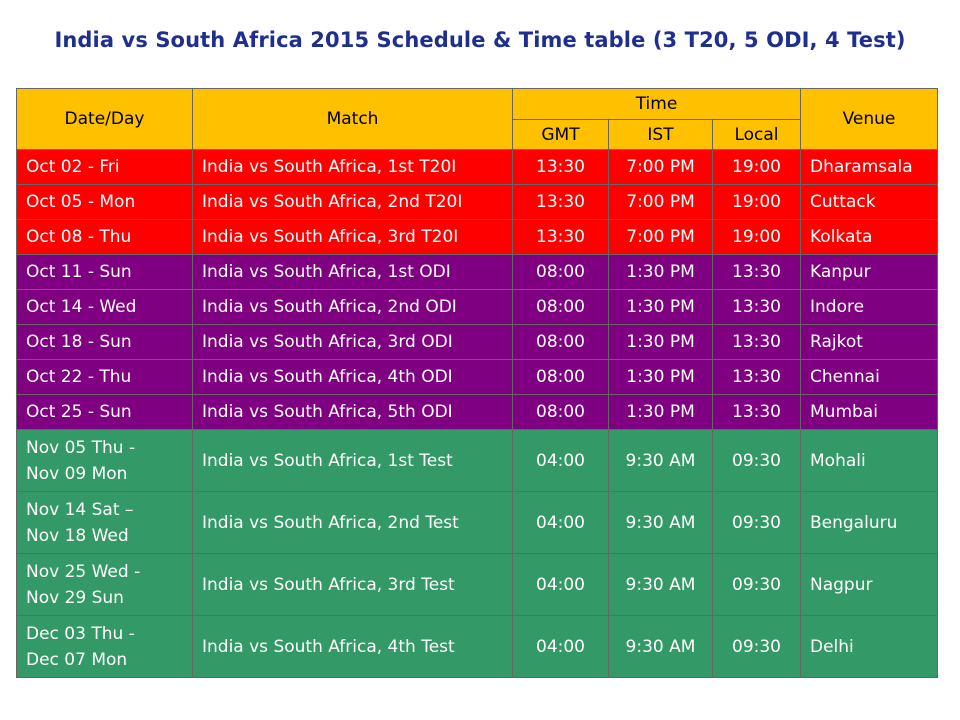  What do you see at coordinates (352, 412) in the screenshot?
I see `match-cell: India vs South Africa, 5th ODI` at bounding box center [352, 412].